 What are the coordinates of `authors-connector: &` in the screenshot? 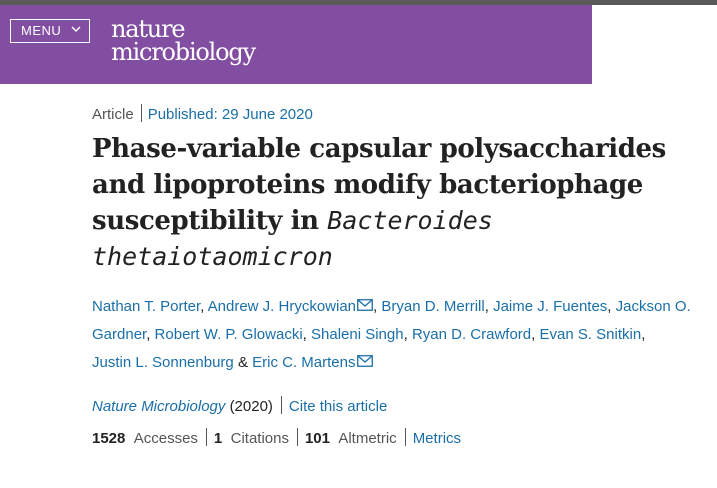 It's located at (242, 362).